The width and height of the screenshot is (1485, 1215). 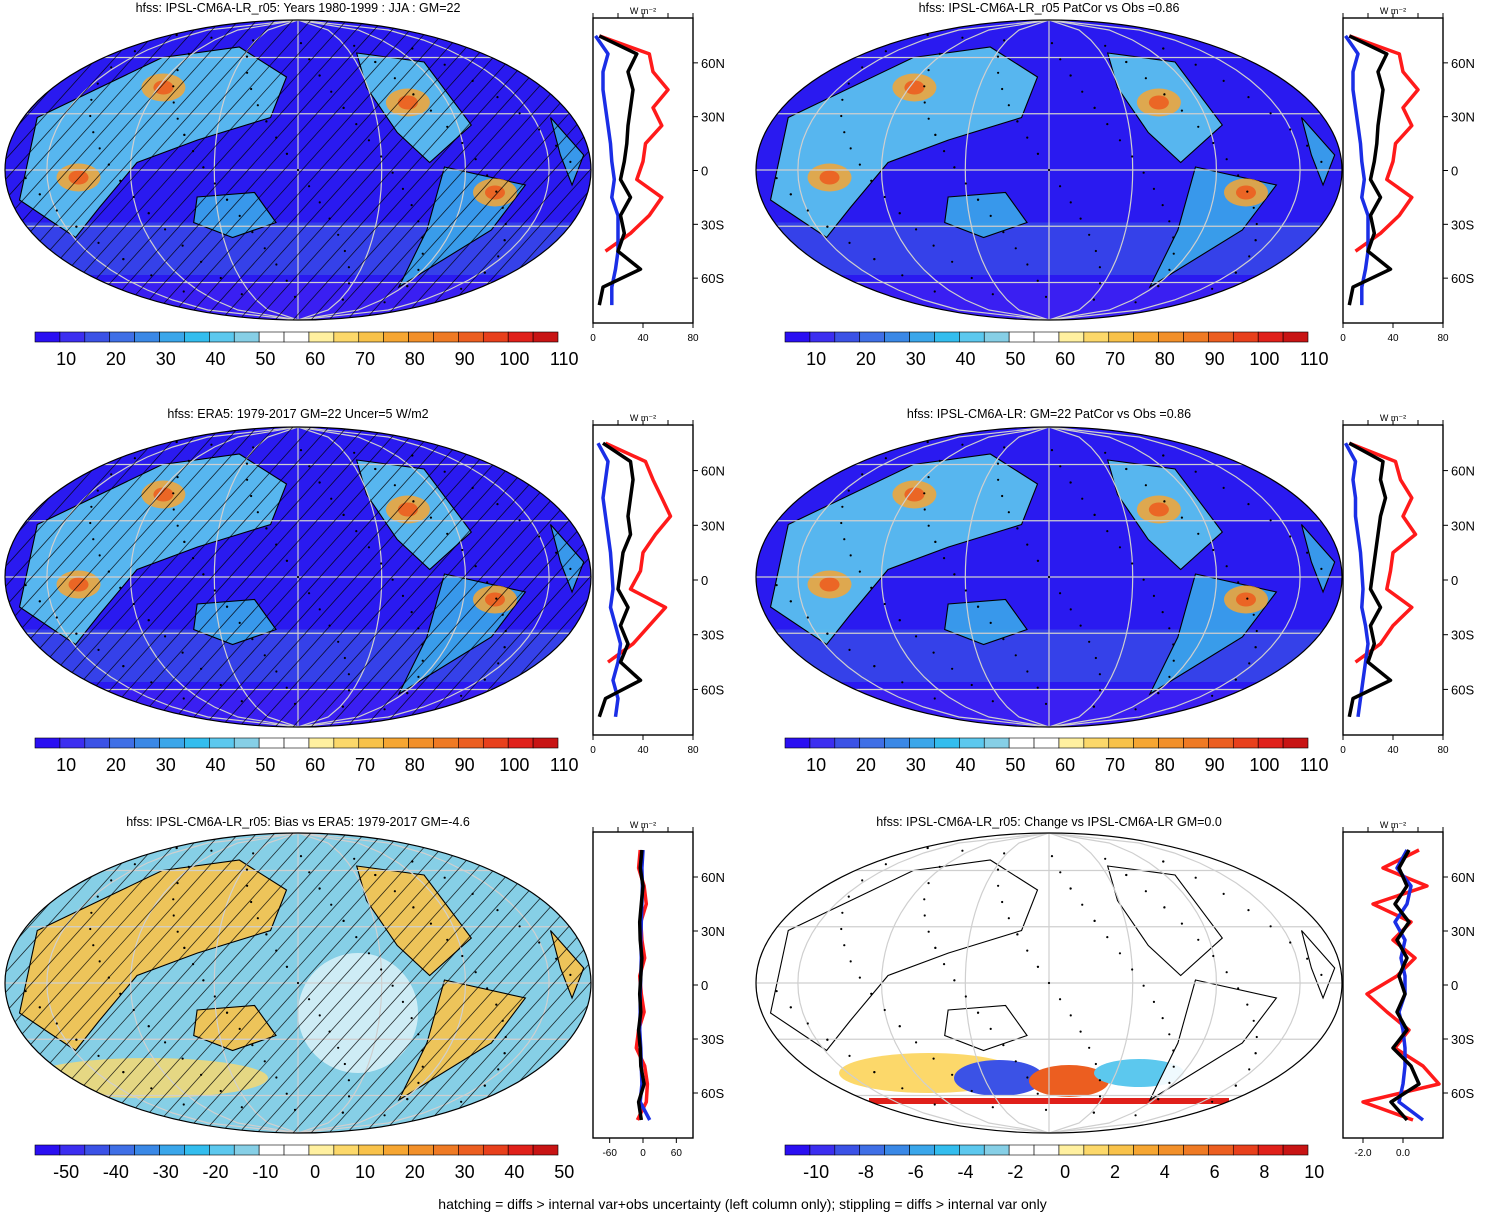 What do you see at coordinates (148, 1078) in the screenshot?
I see `map-anomaly` at bounding box center [148, 1078].